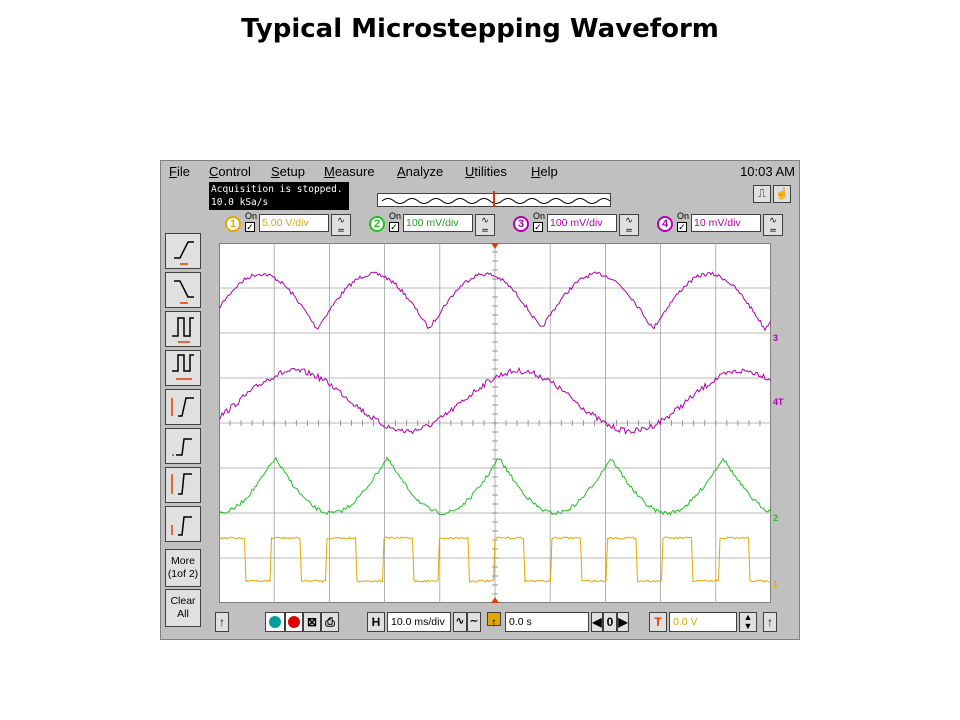  I want to click on run-button, so click(275, 622).